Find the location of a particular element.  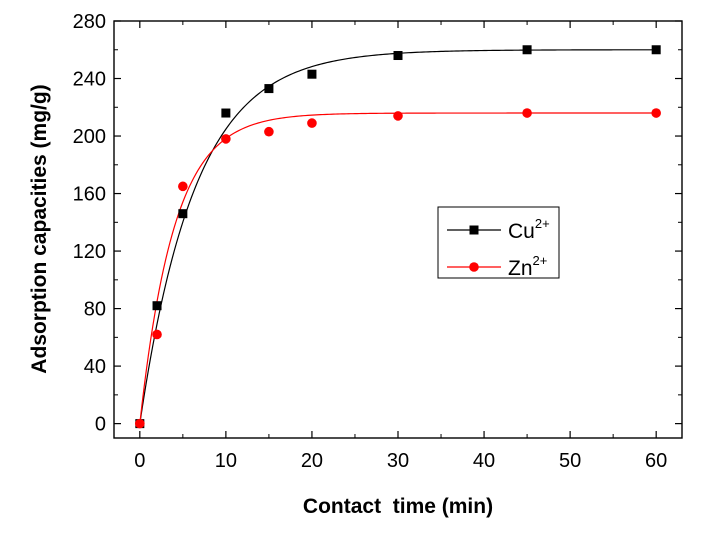

x-tick-label: 20 is located at coordinates (312, 461).